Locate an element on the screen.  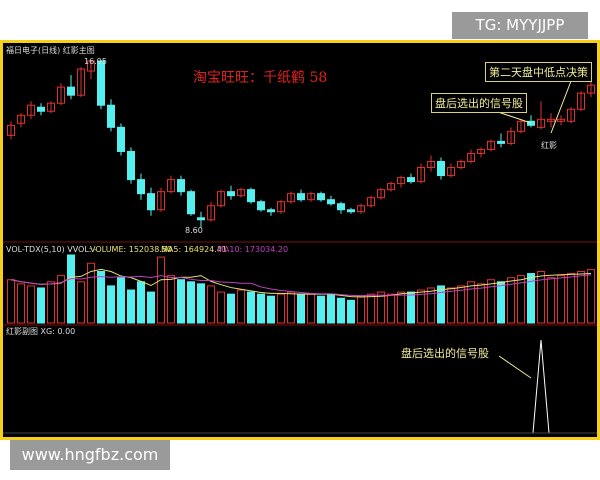
watermark-tg: TG: MYYJJPP is located at coordinates (520, 25).